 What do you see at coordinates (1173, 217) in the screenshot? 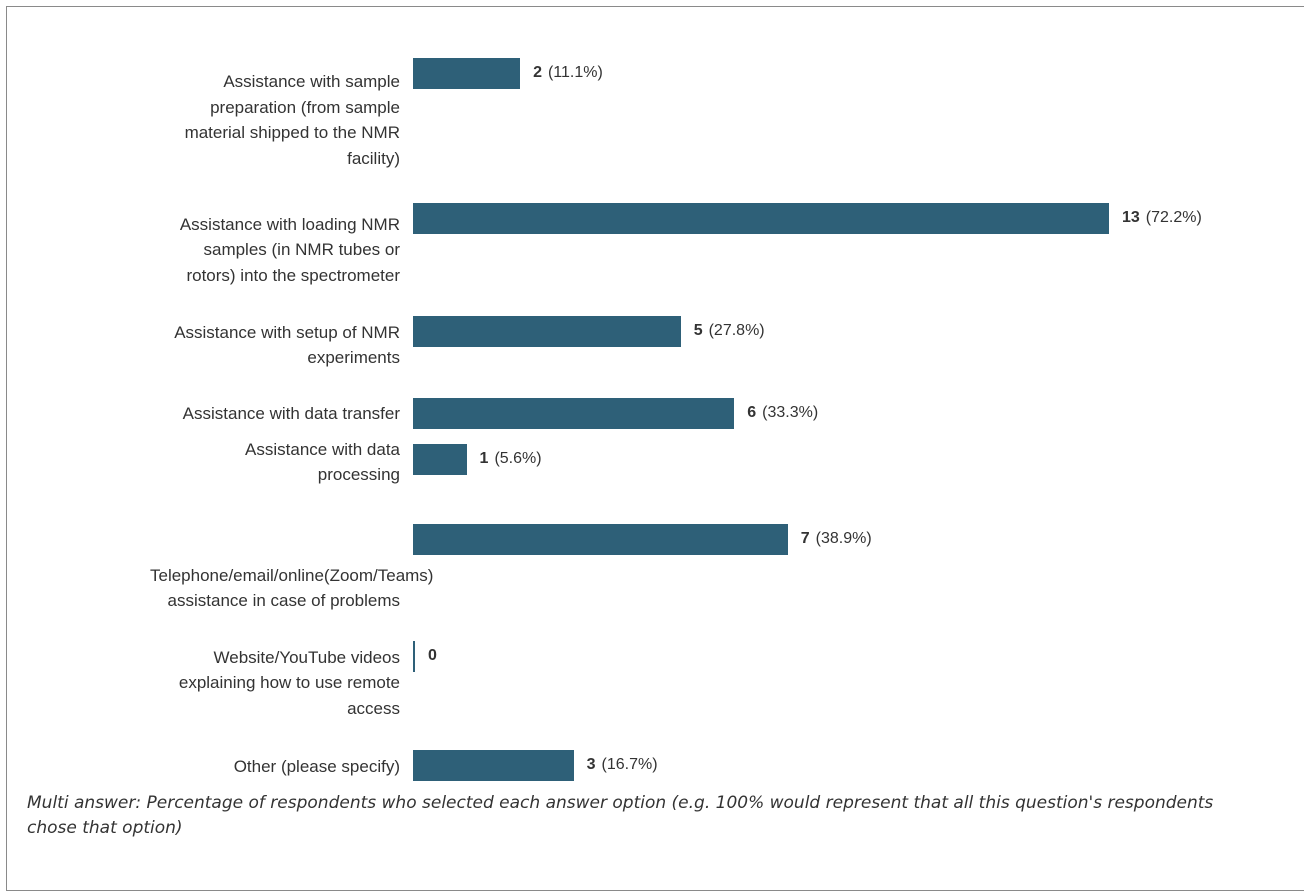
I see `data-label-percent: (72.2%)` at bounding box center [1173, 217].